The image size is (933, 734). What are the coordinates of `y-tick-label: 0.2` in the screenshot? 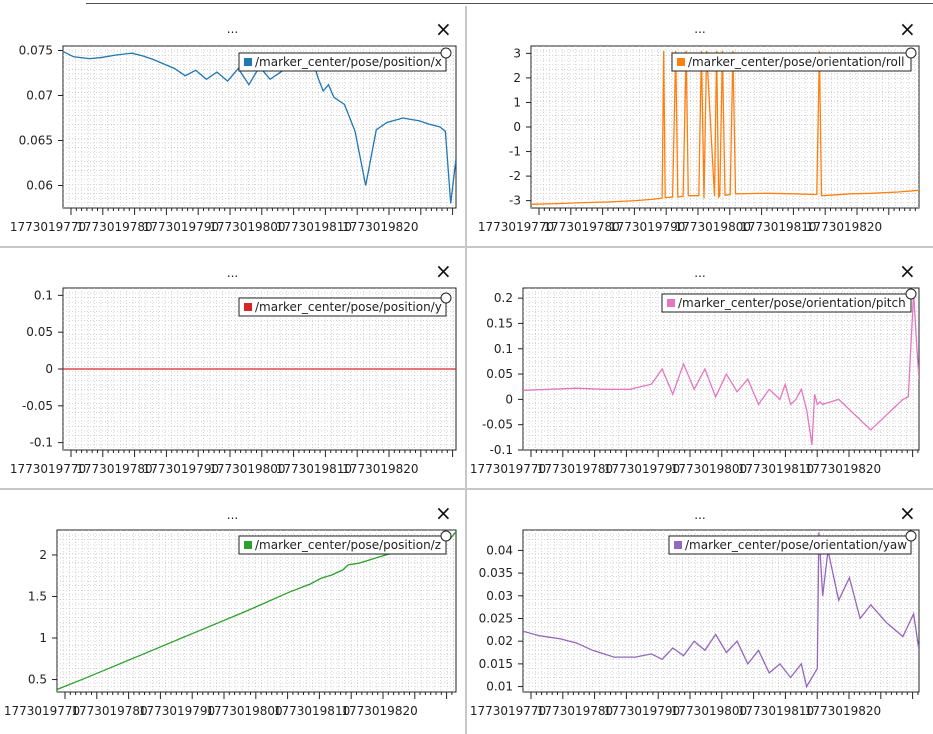 It's located at (503, 298).